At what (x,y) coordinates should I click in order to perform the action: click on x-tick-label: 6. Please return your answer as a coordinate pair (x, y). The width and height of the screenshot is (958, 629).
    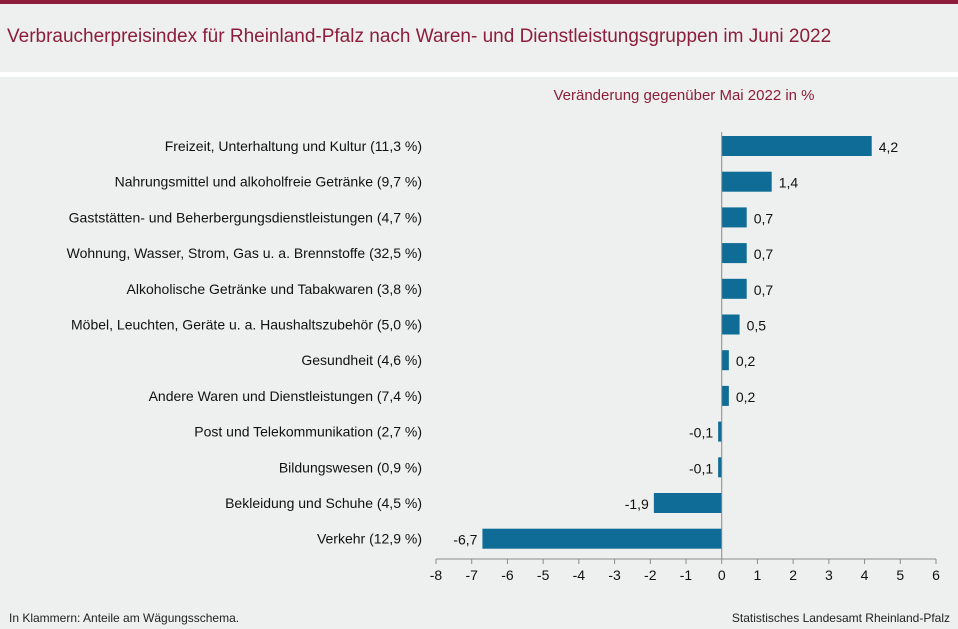
    Looking at the image, I should click on (936, 575).